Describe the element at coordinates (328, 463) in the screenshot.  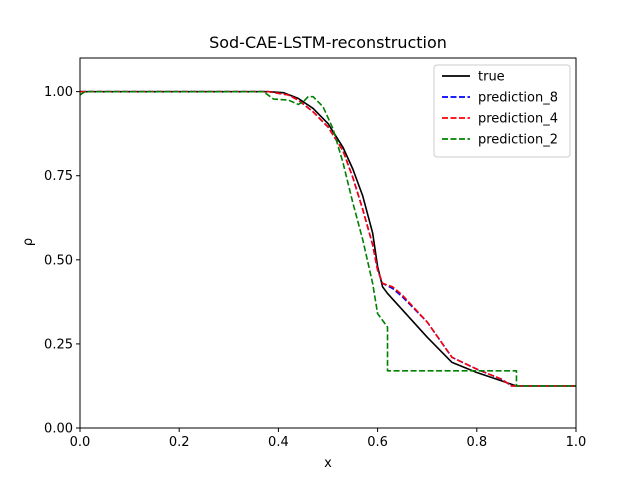
I see `x-axis-label: x` at that location.